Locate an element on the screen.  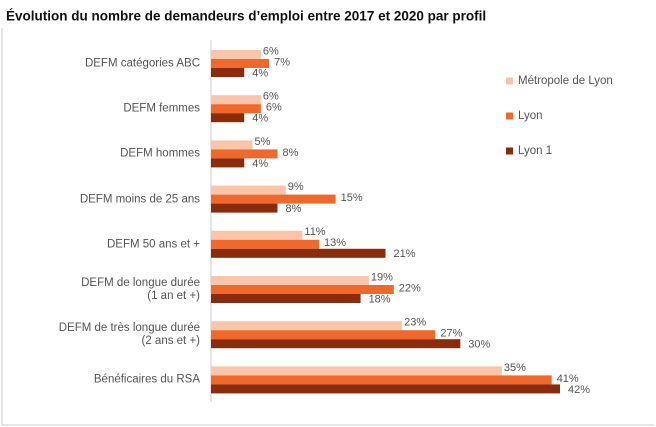
data-label: 23% is located at coordinates (415, 323).